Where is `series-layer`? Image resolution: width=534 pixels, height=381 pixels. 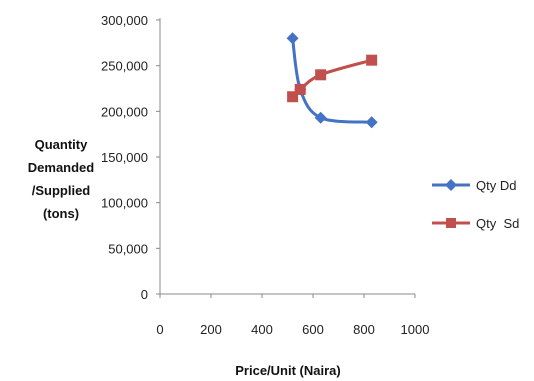
series-layer is located at coordinates (332, 80).